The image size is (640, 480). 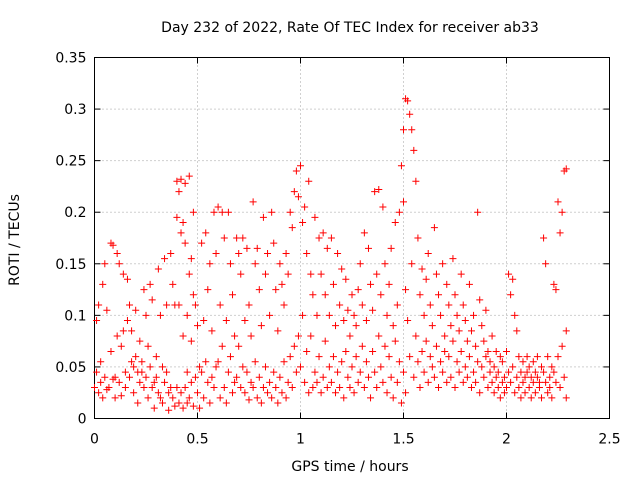 I want to click on x-tick-label: 0.5, so click(x=197, y=440).